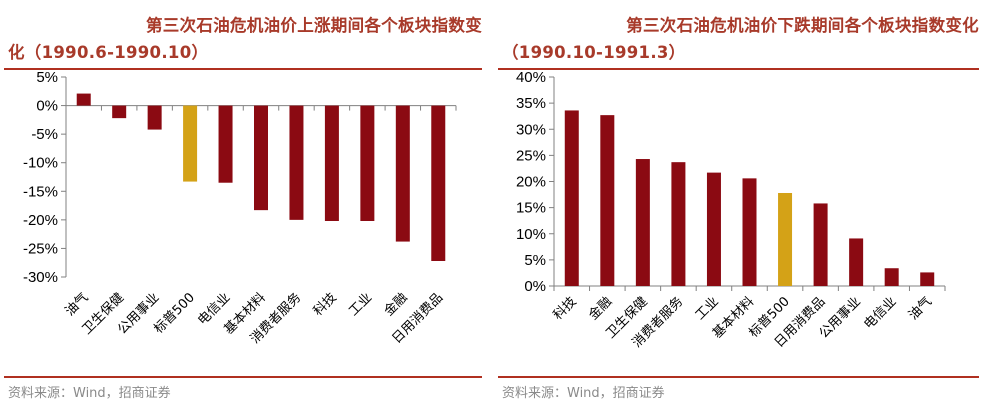  I want to click on y-tick-label: 20%, so click(531, 182).